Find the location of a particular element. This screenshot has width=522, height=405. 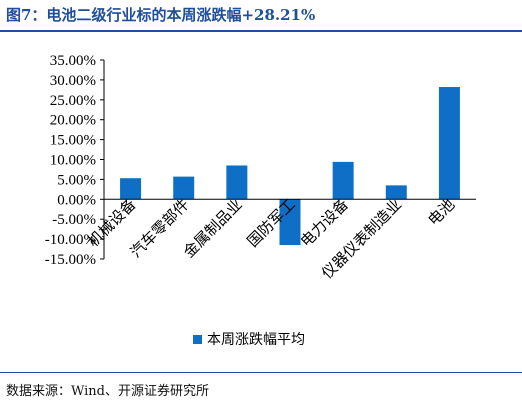

y-tick-label: -15.00% is located at coordinates (70, 260).